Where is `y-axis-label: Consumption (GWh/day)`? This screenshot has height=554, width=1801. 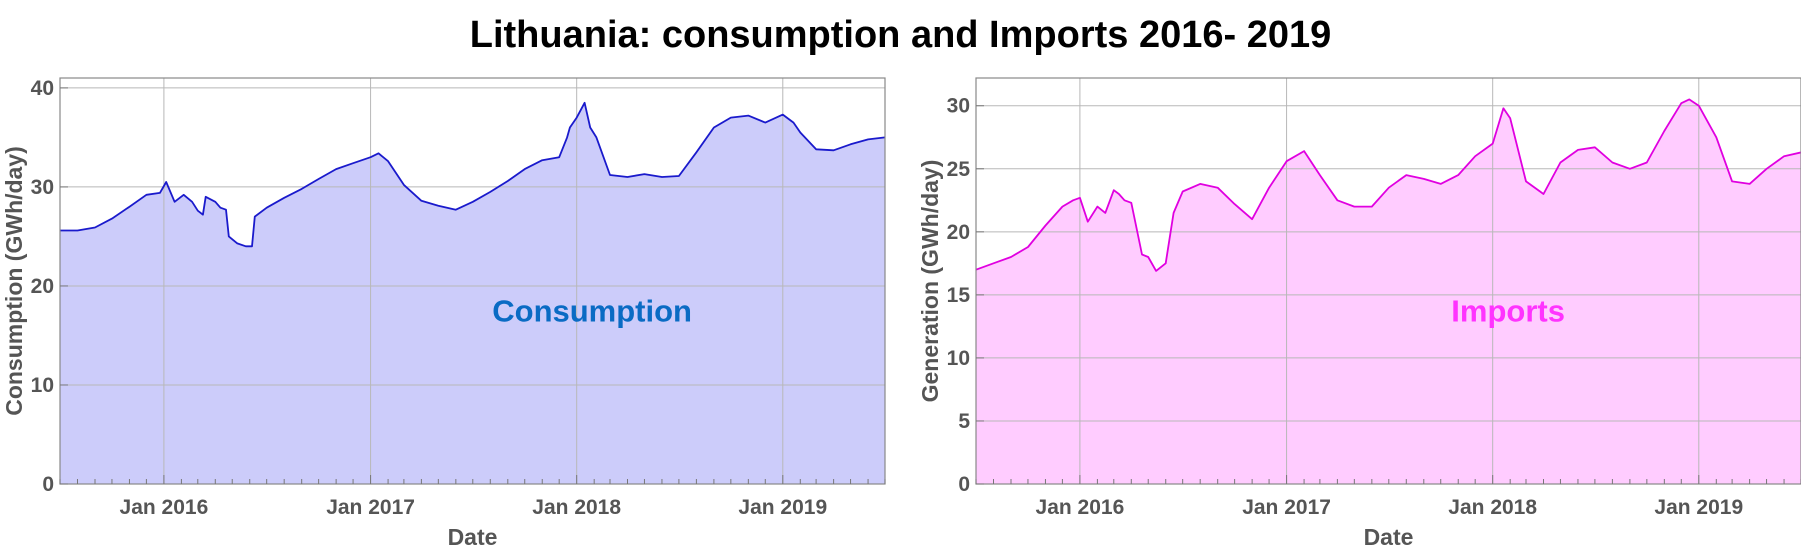
y-axis-label: Consumption (GWh/day) is located at coordinates (14, 281).